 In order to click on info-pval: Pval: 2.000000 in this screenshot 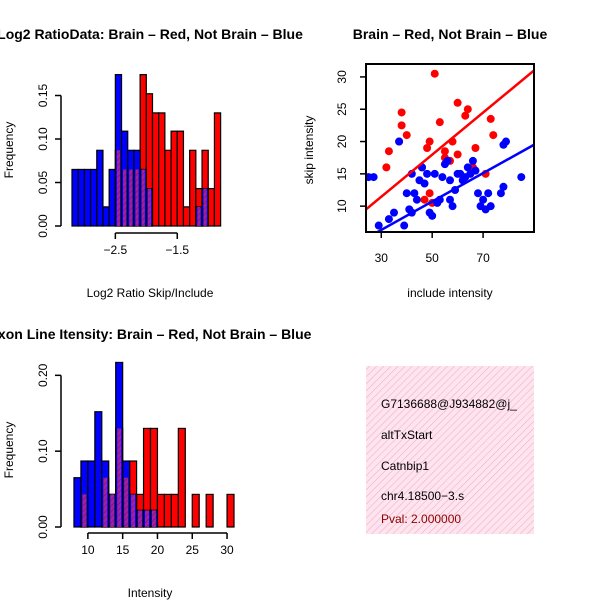, I will do `click(421, 519)`.